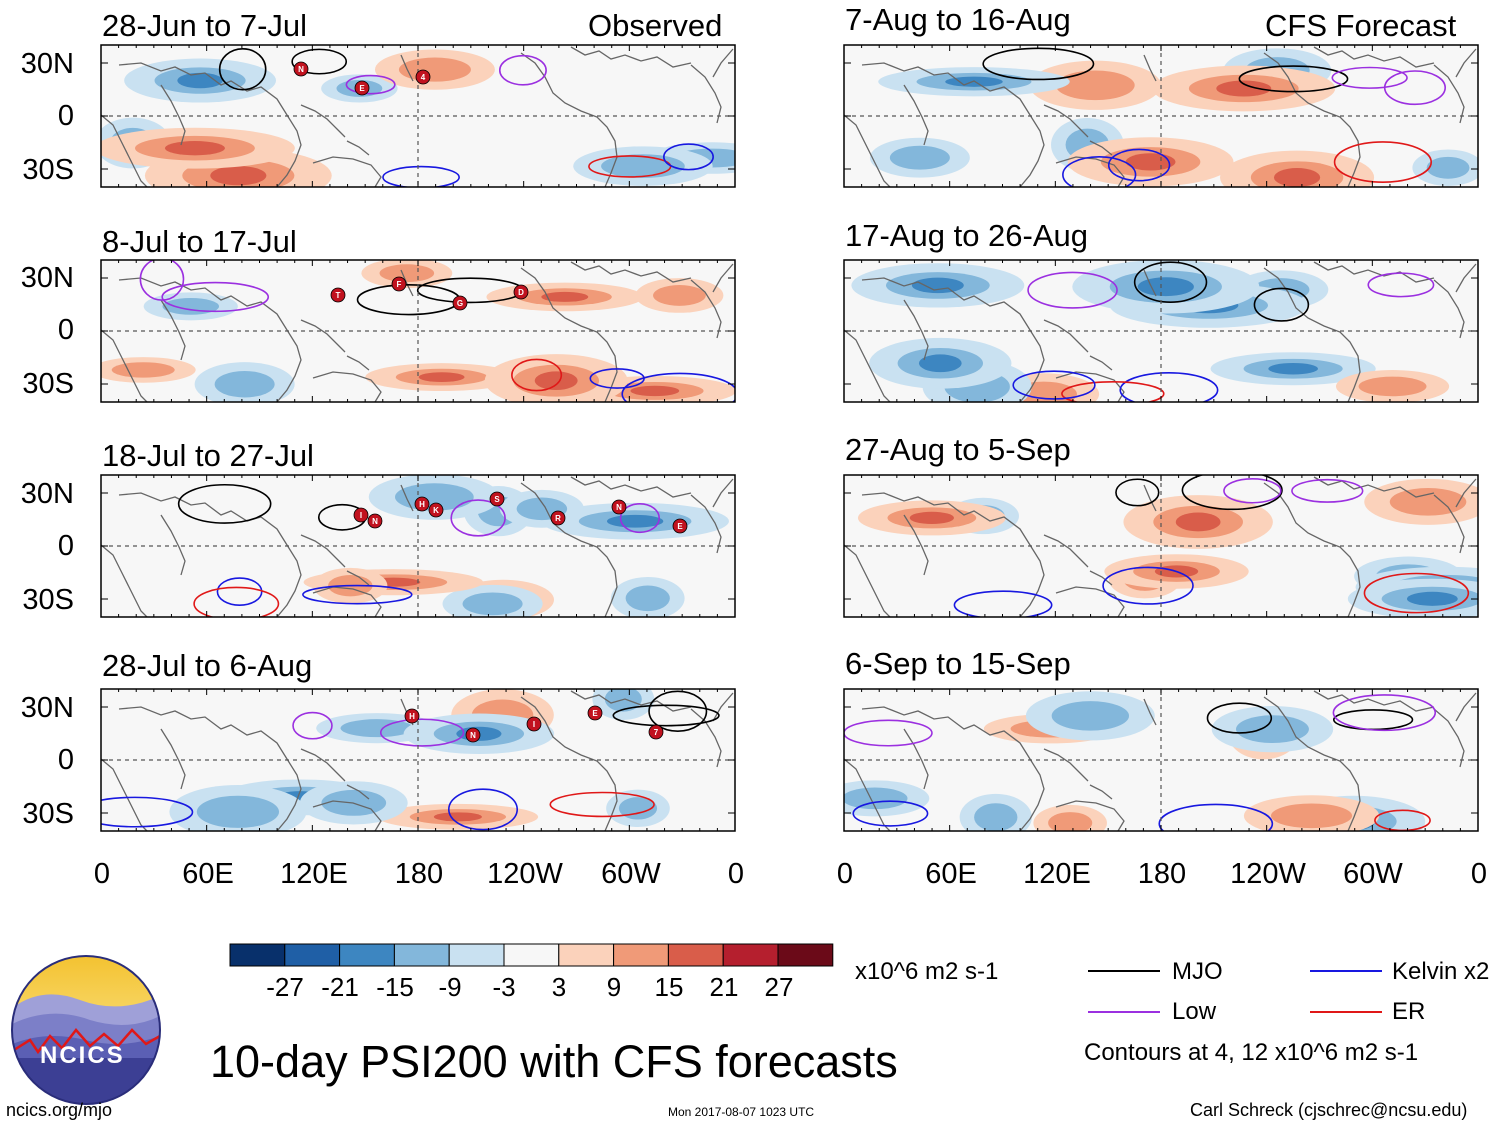 Image resolution: width=1510 pixels, height=1127 pixels. Describe the element at coordinates (1409, 1011) in the screenshot. I see `legend-label-er: ER` at that location.